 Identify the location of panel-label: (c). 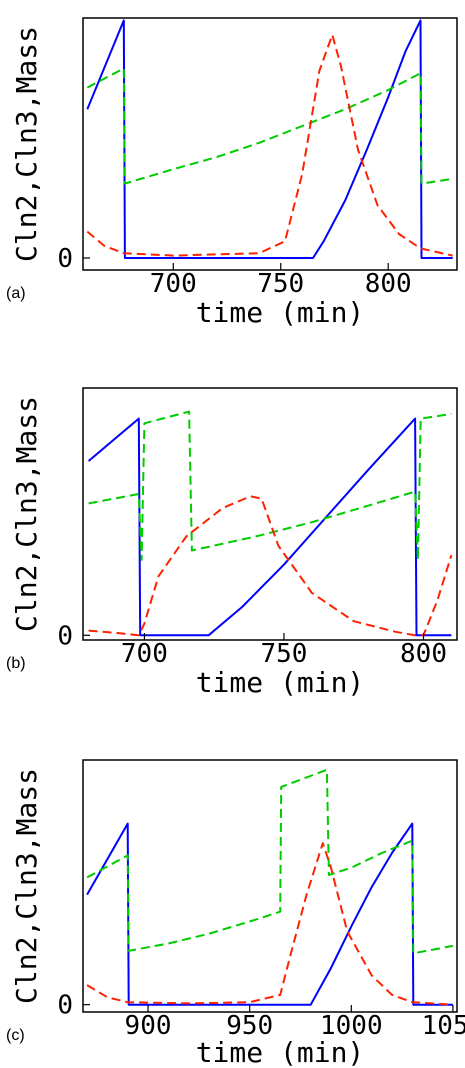
(15, 1035).